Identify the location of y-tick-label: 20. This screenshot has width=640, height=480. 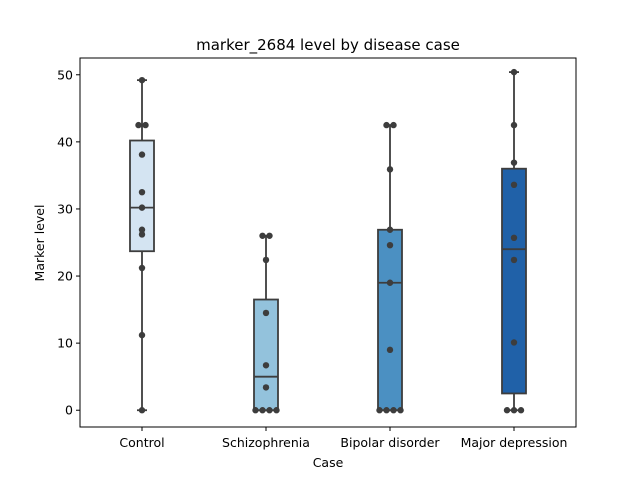
(65, 276).